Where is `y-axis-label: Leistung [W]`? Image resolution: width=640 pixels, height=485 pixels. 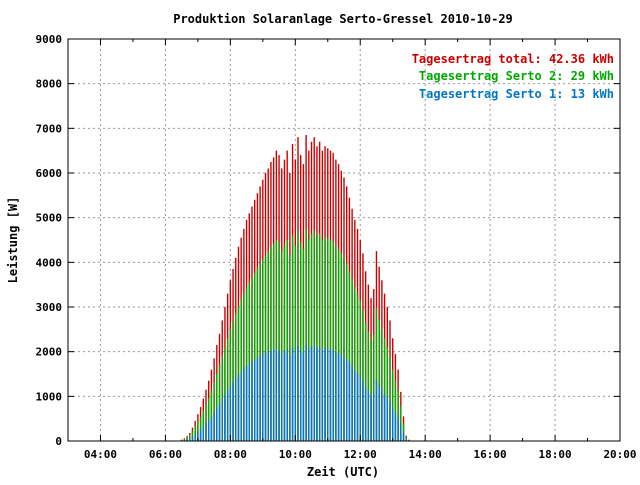 y-axis-label: Leistung [W] is located at coordinates (13, 240).